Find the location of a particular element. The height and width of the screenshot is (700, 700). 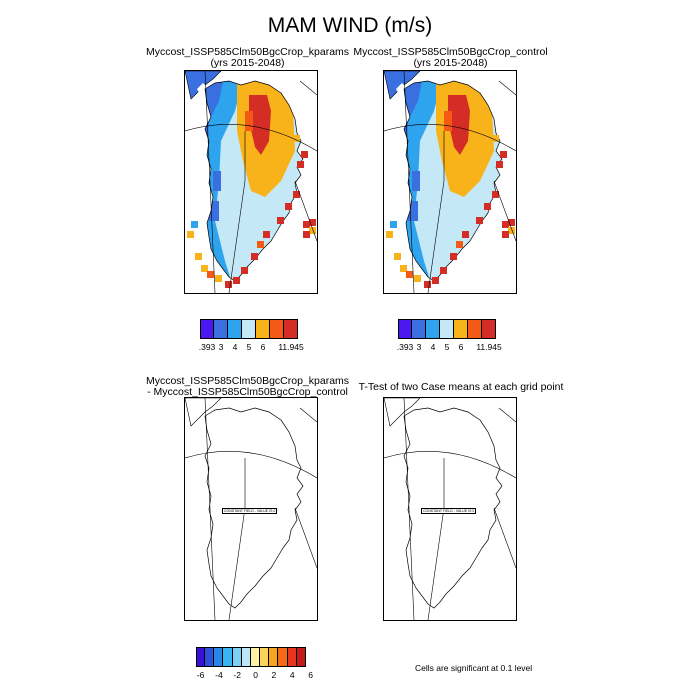

panel-title-difference-line2: - Myccost_ISSP585Clm50BgcCrop_control is located at coordinates (247, 392).